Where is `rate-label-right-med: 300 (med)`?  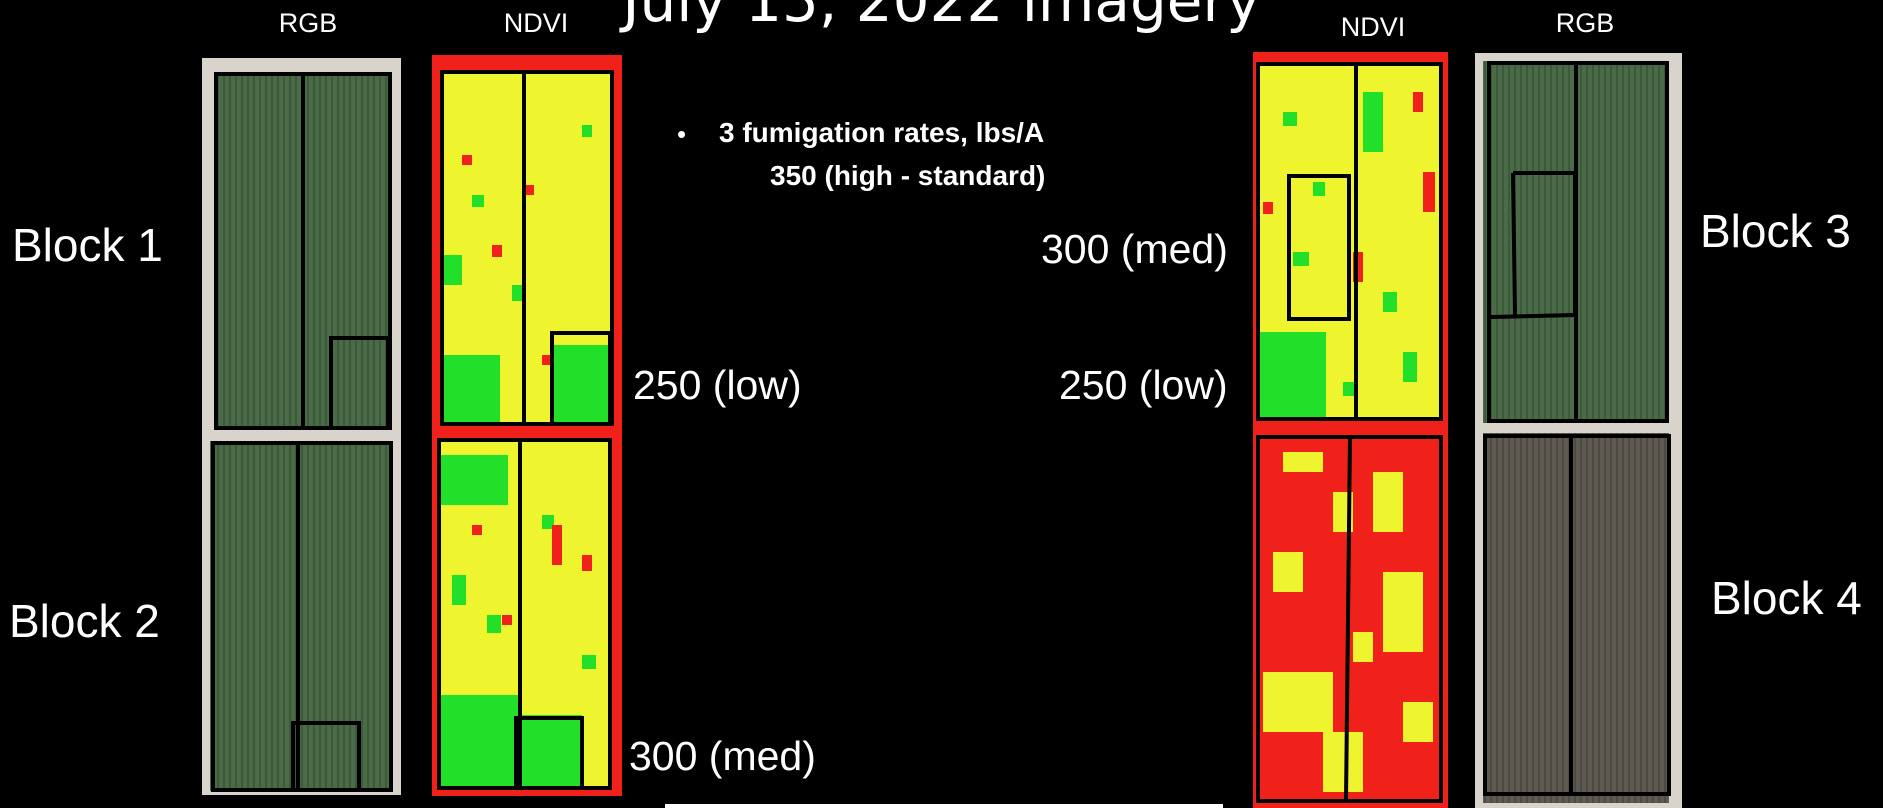 rate-label-right-med: 300 (med) is located at coordinates (1134, 249).